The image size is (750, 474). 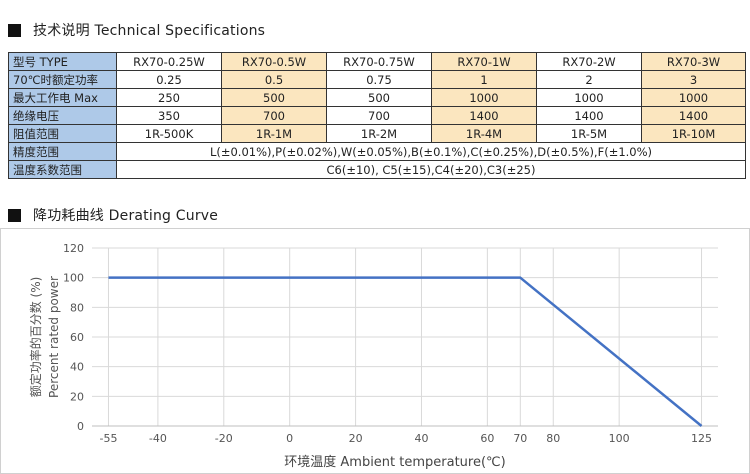 I want to click on x-axis-label: 环境温度 Ambient temperature(℃), so click(x=394, y=462).